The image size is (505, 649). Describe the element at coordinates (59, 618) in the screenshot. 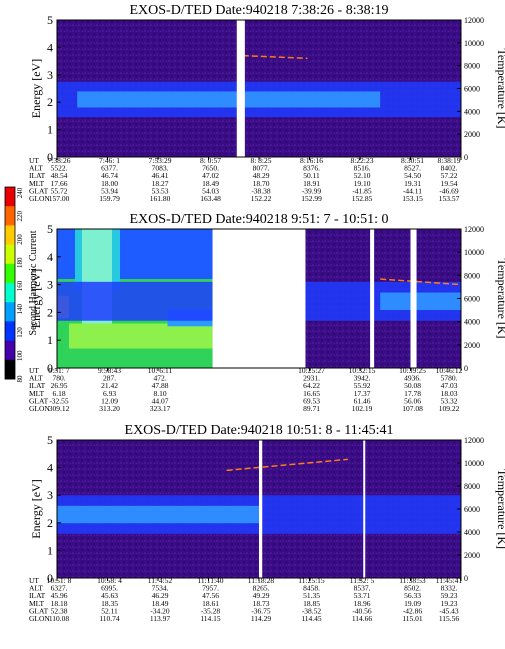

I see `table-cell: 110.08` at that location.